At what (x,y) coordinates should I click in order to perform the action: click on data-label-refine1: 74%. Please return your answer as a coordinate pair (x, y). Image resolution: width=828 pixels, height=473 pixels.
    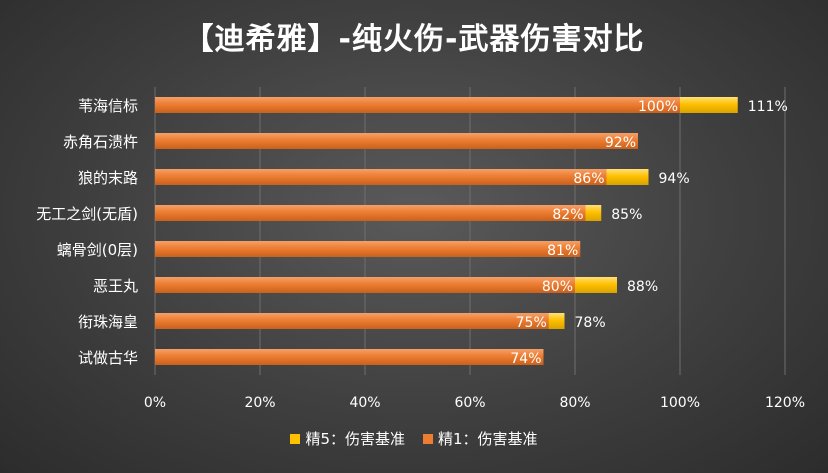
    Looking at the image, I should click on (525, 359).